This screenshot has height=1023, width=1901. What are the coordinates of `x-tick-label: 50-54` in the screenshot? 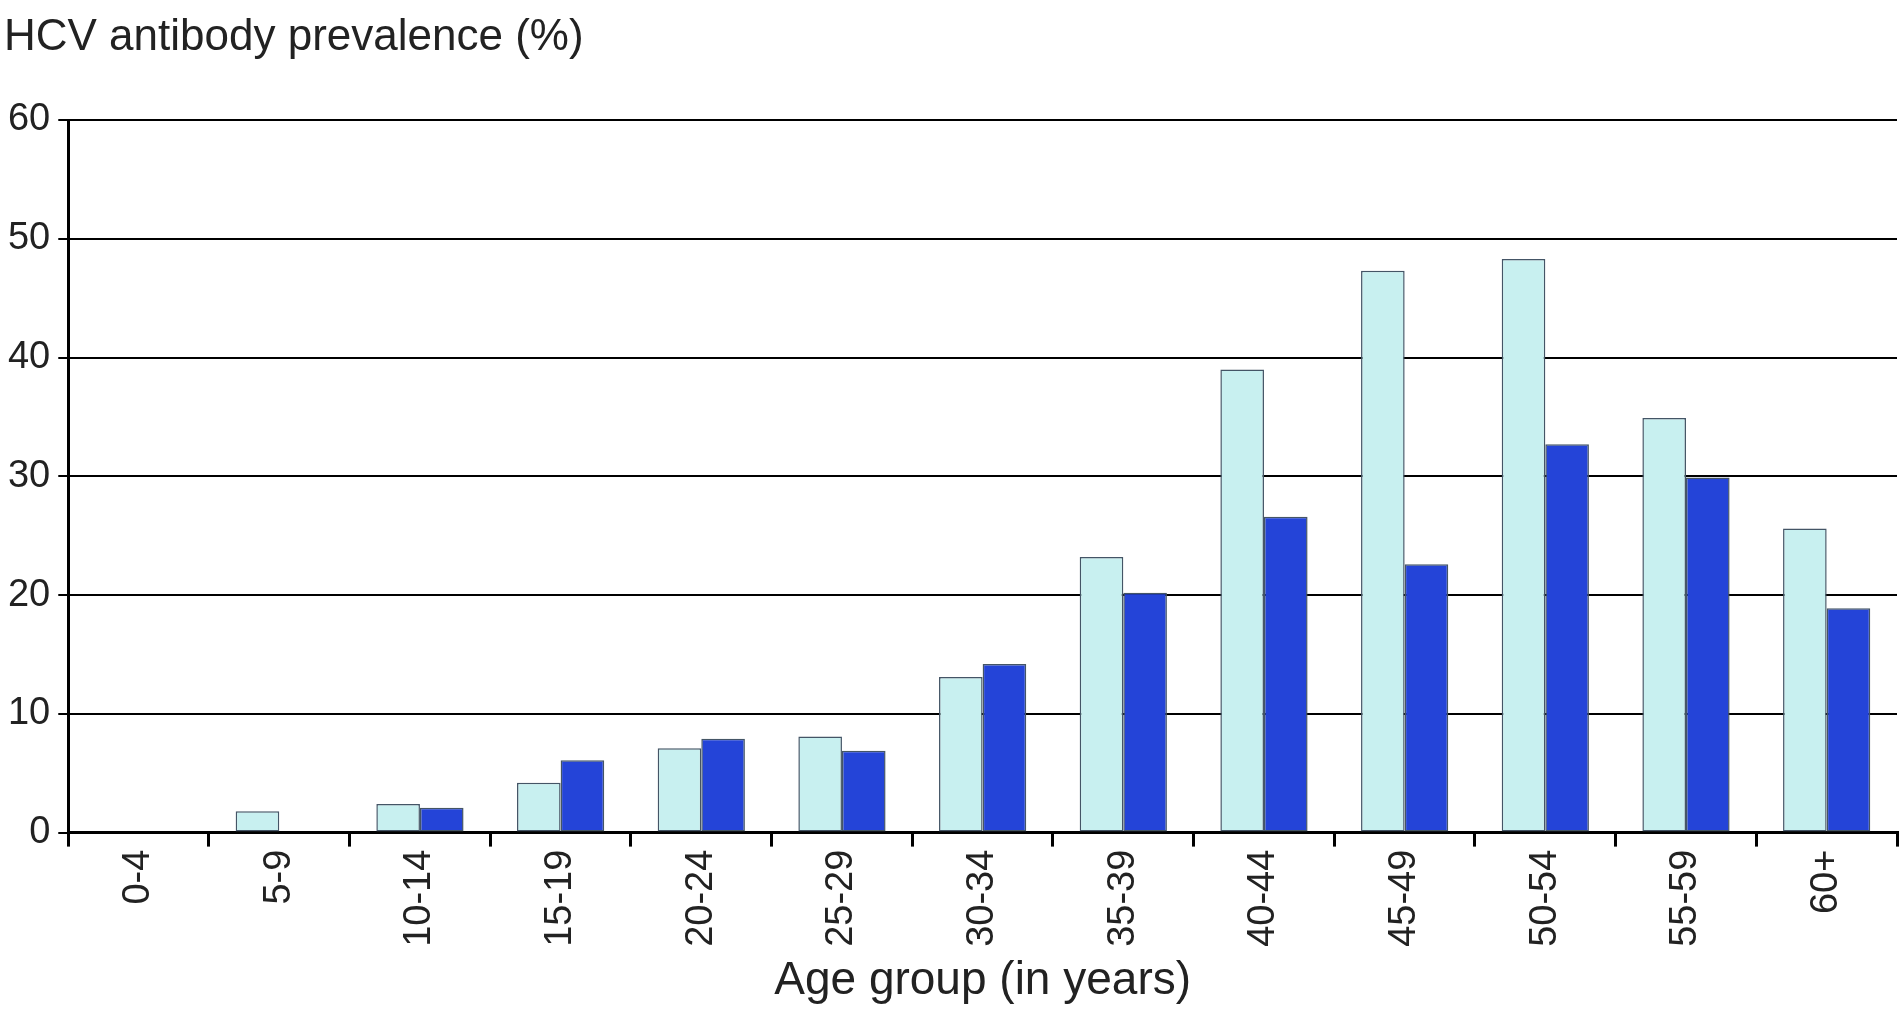 It's located at (1542, 898).